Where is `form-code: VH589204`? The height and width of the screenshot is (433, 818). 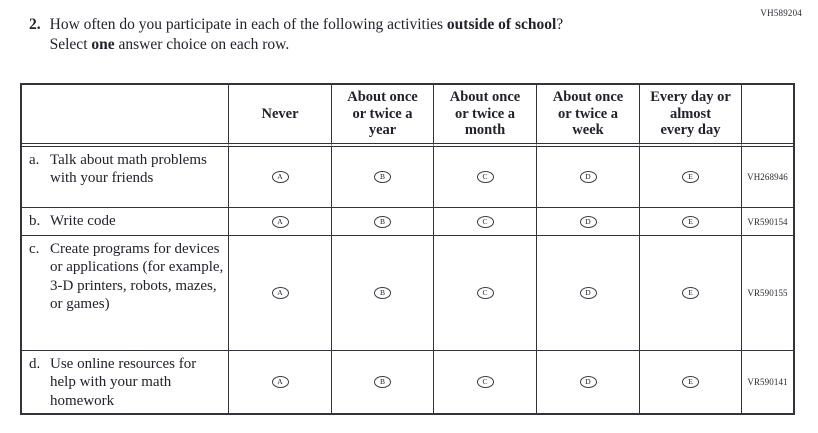
form-code: VH589204 is located at coordinates (781, 13).